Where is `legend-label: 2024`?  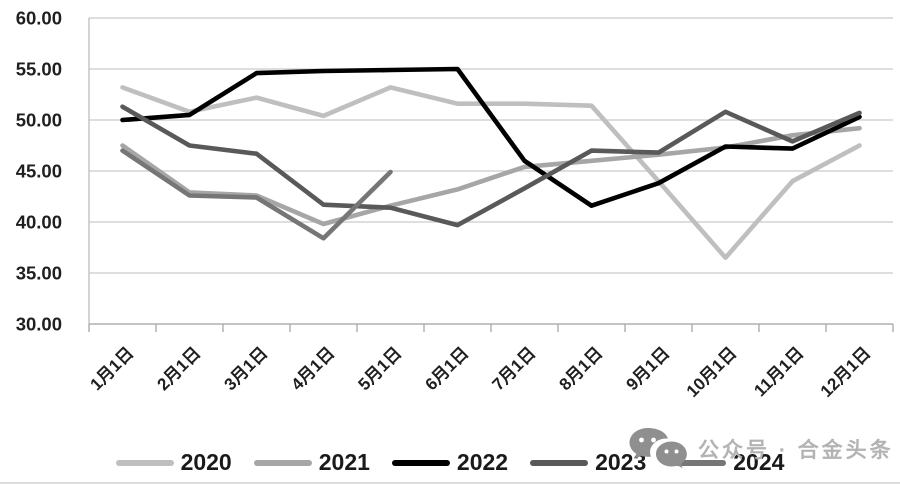
legend-label: 2024 is located at coordinates (759, 462).